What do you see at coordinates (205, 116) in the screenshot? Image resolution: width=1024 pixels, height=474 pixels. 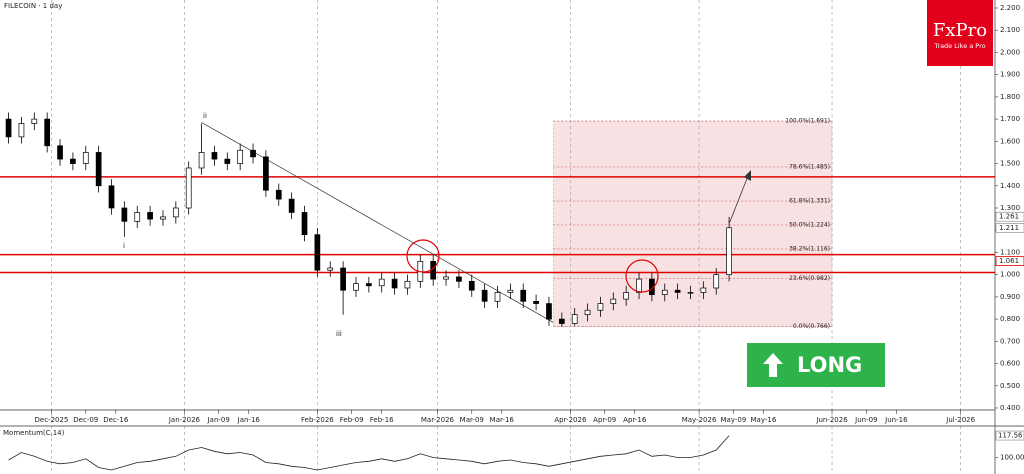 I see `wave-label: ii` at bounding box center [205, 116].